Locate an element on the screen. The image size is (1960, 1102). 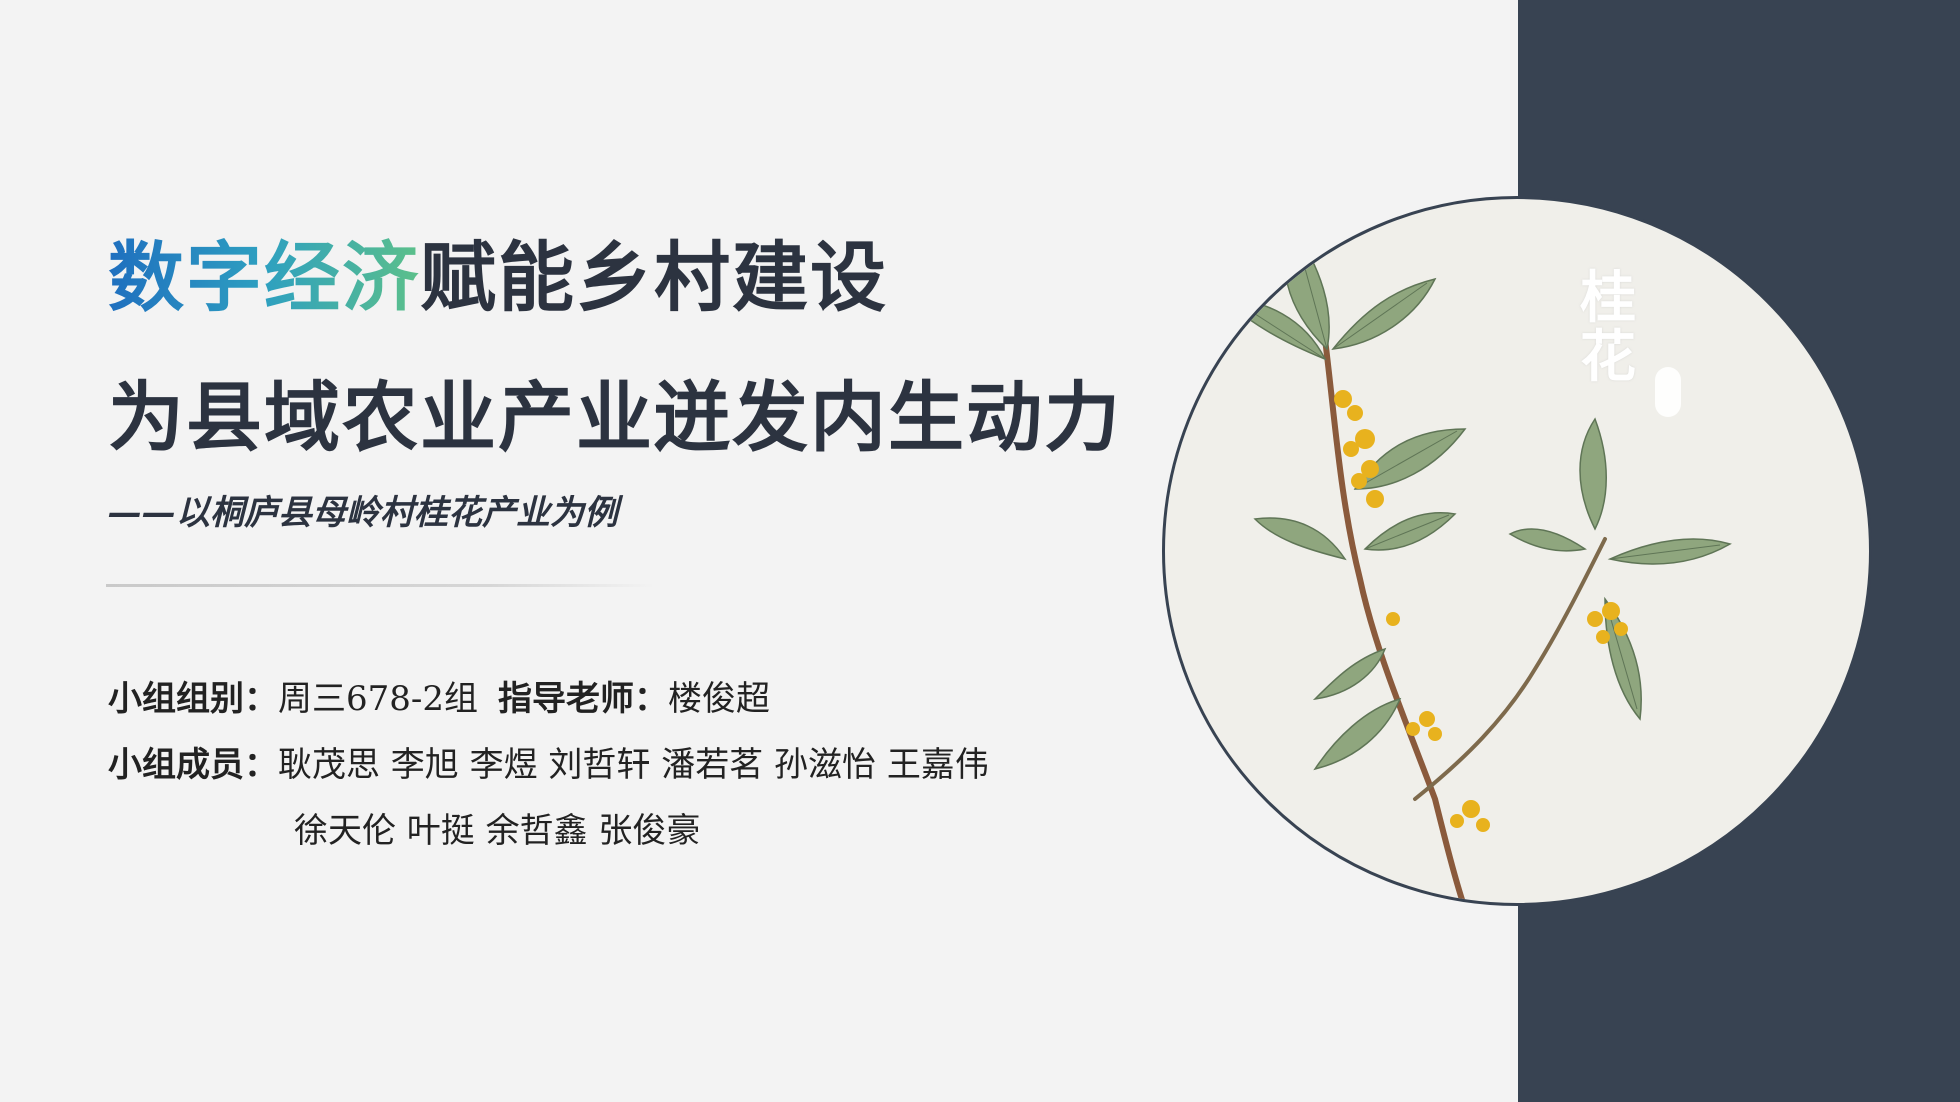
title-line-1-rest: 赋能乡村建设 is located at coordinates (654, 277).